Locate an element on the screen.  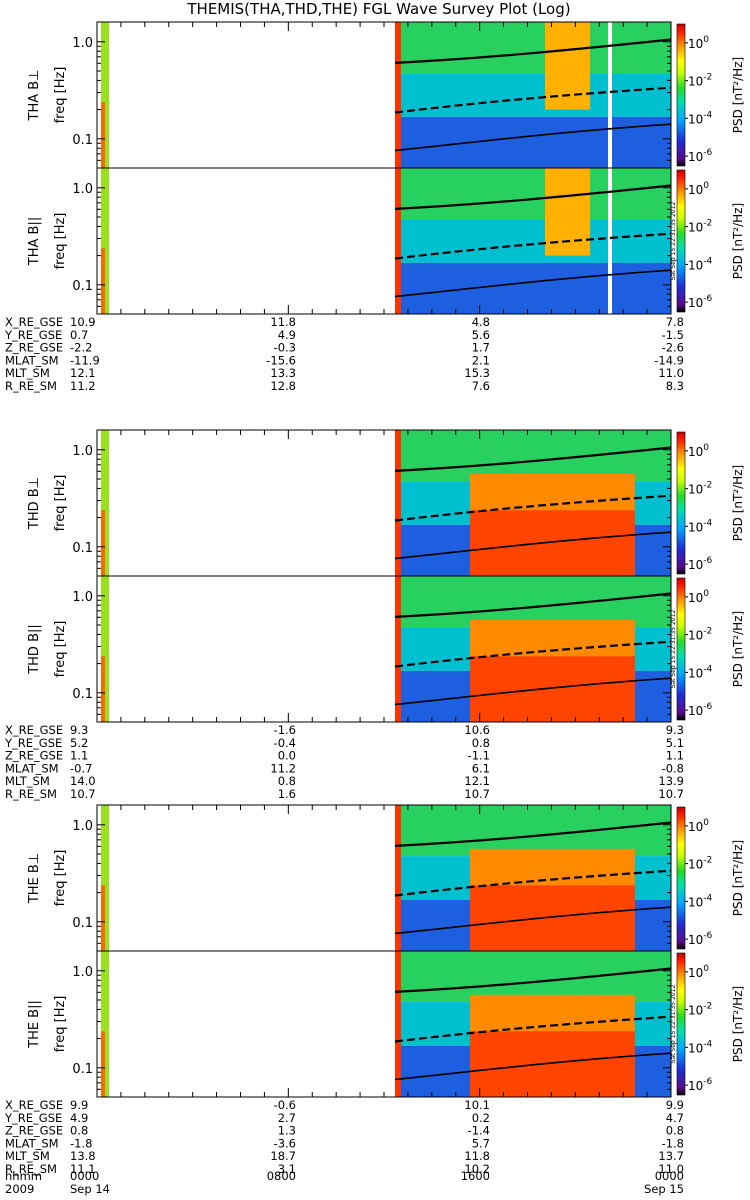
panel-ylabel: THA B|| is located at coordinates (34, 241).